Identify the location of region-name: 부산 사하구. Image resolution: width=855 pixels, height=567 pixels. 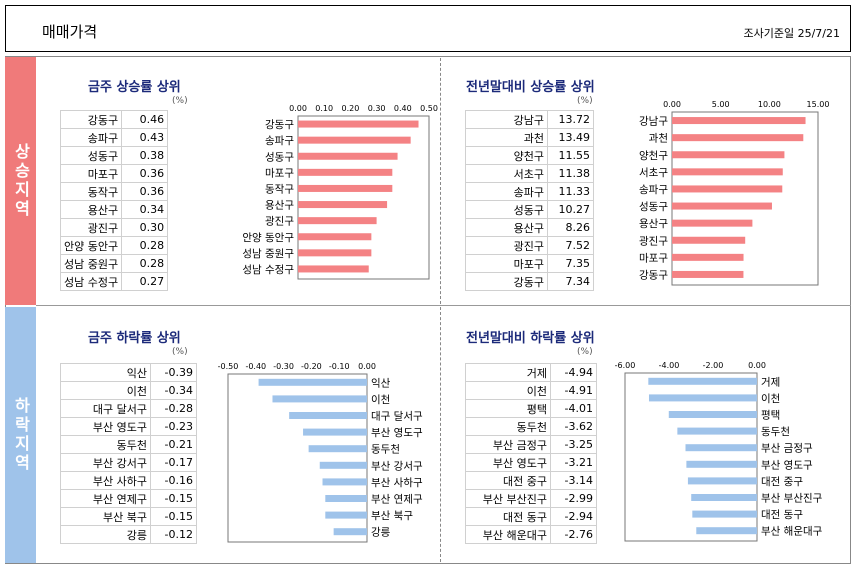
(105, 480).